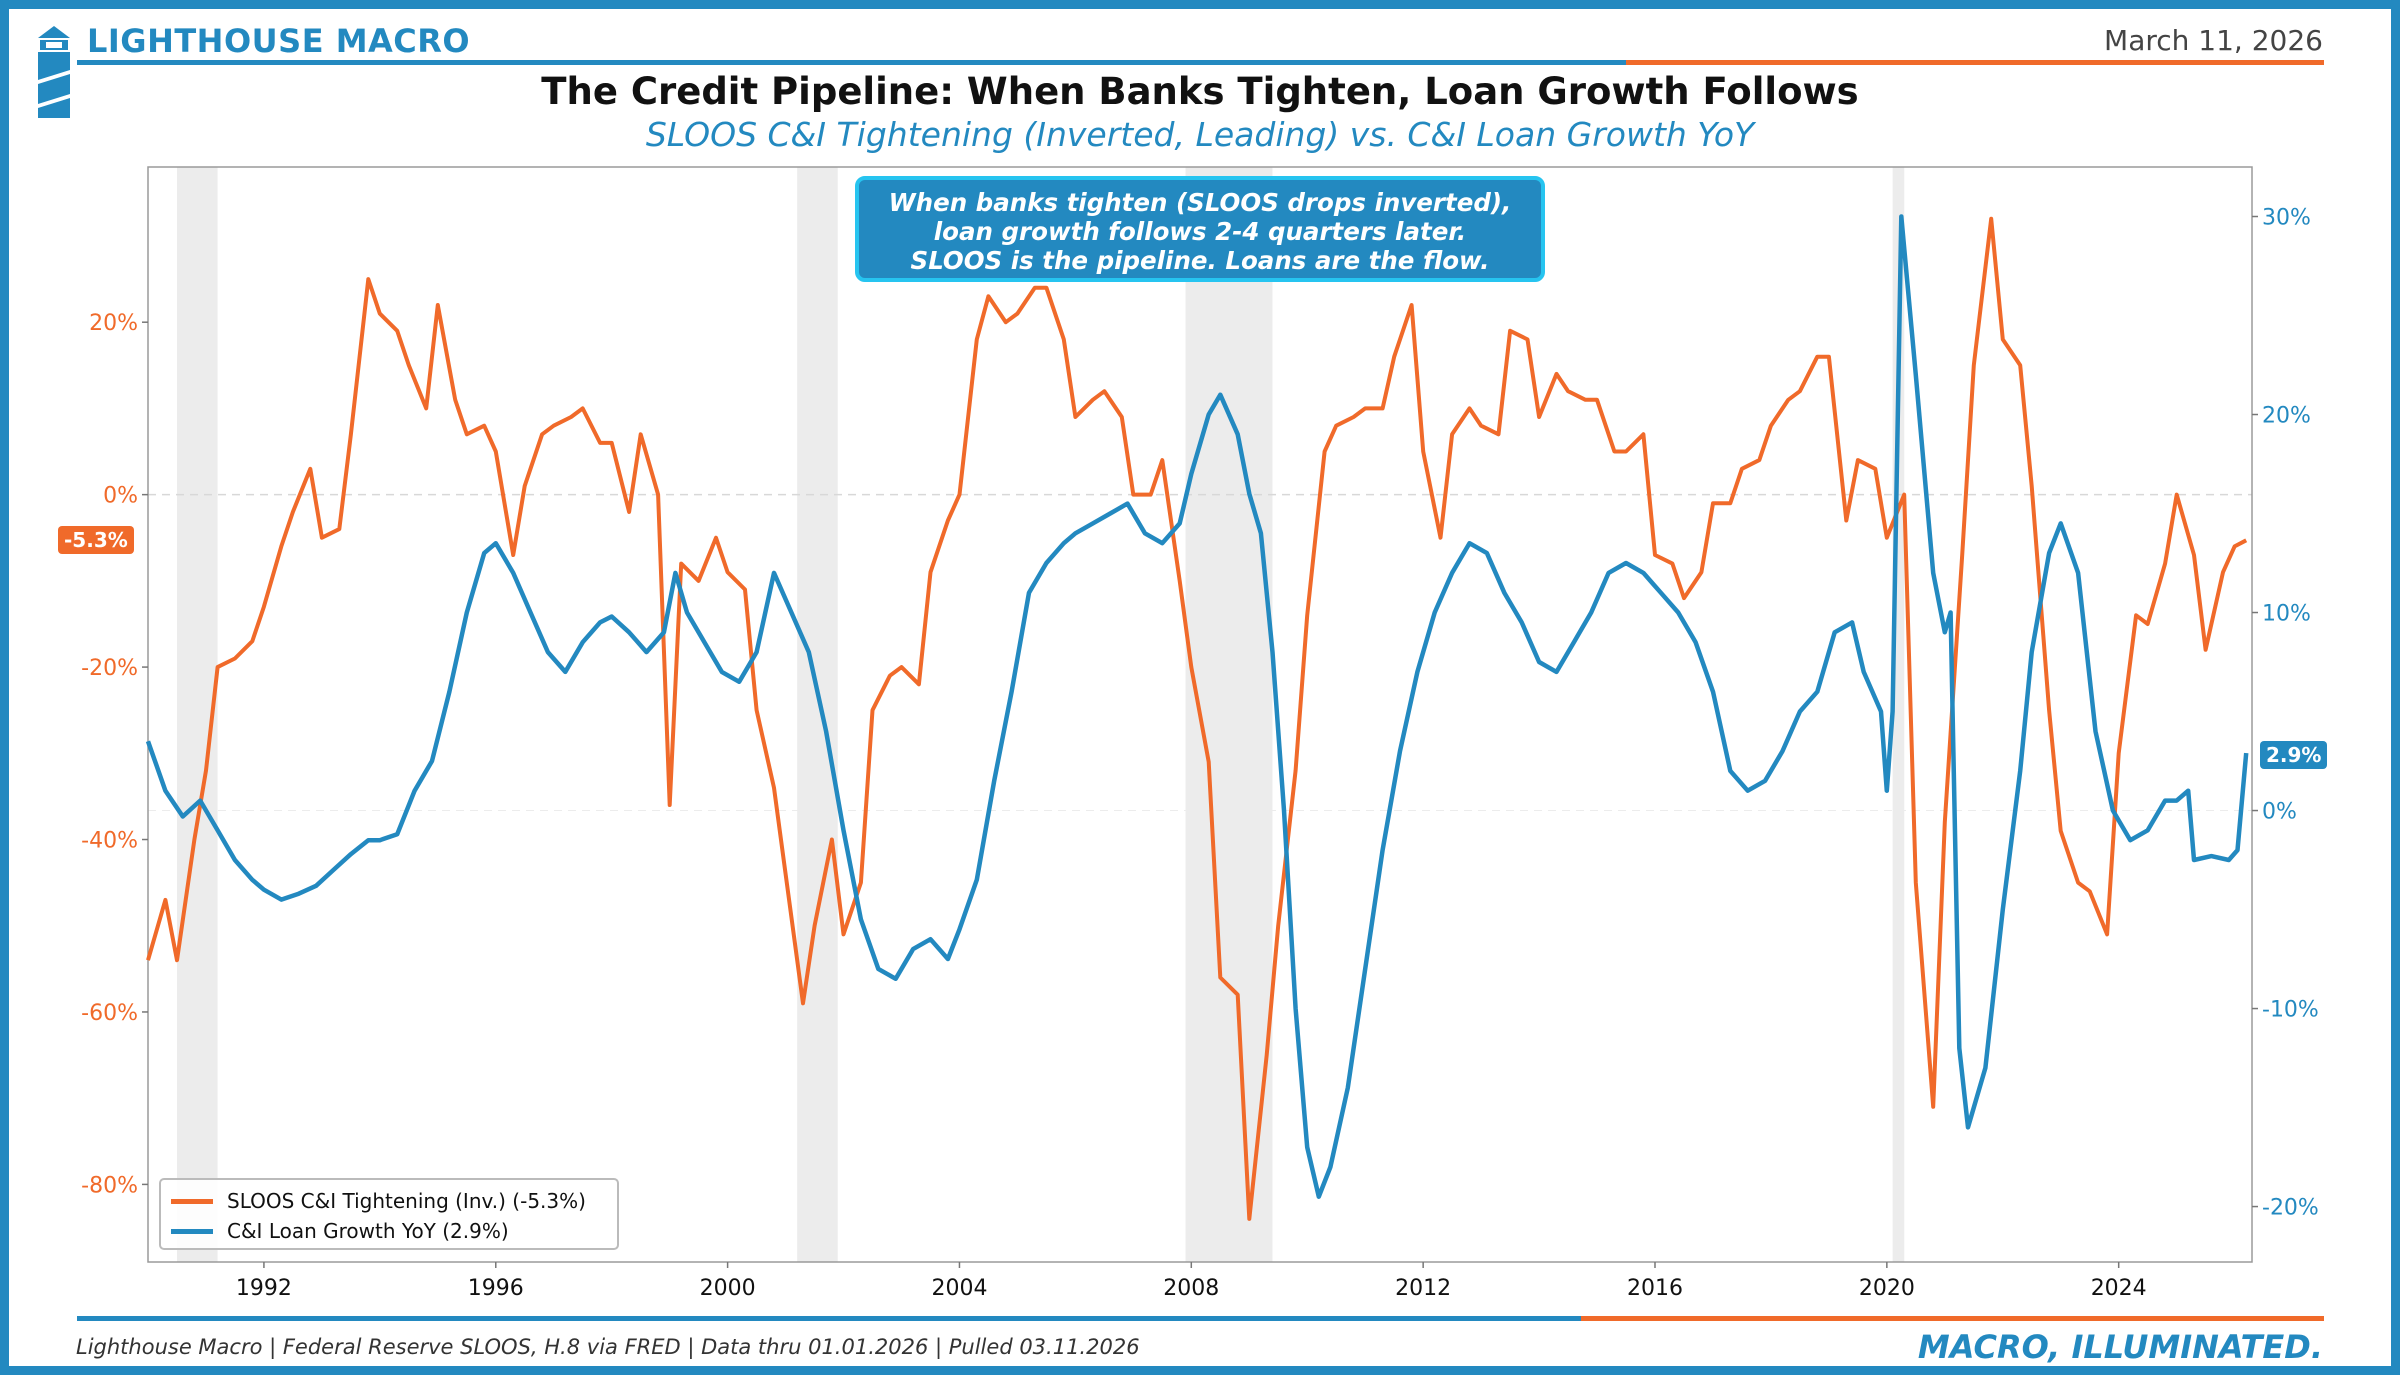  I want to click on sloos-last-value-badge: -5.3%, so click(96, 540).